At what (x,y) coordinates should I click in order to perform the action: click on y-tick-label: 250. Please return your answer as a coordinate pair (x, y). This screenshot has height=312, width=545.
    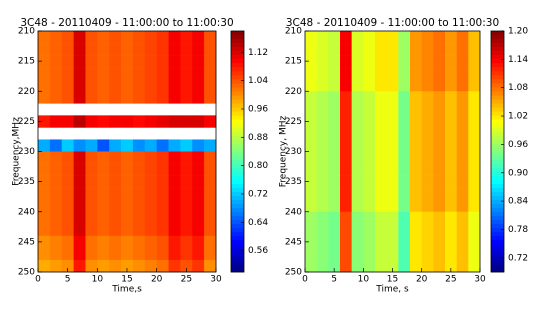
    Looking at the image, I should click on (293, 273).